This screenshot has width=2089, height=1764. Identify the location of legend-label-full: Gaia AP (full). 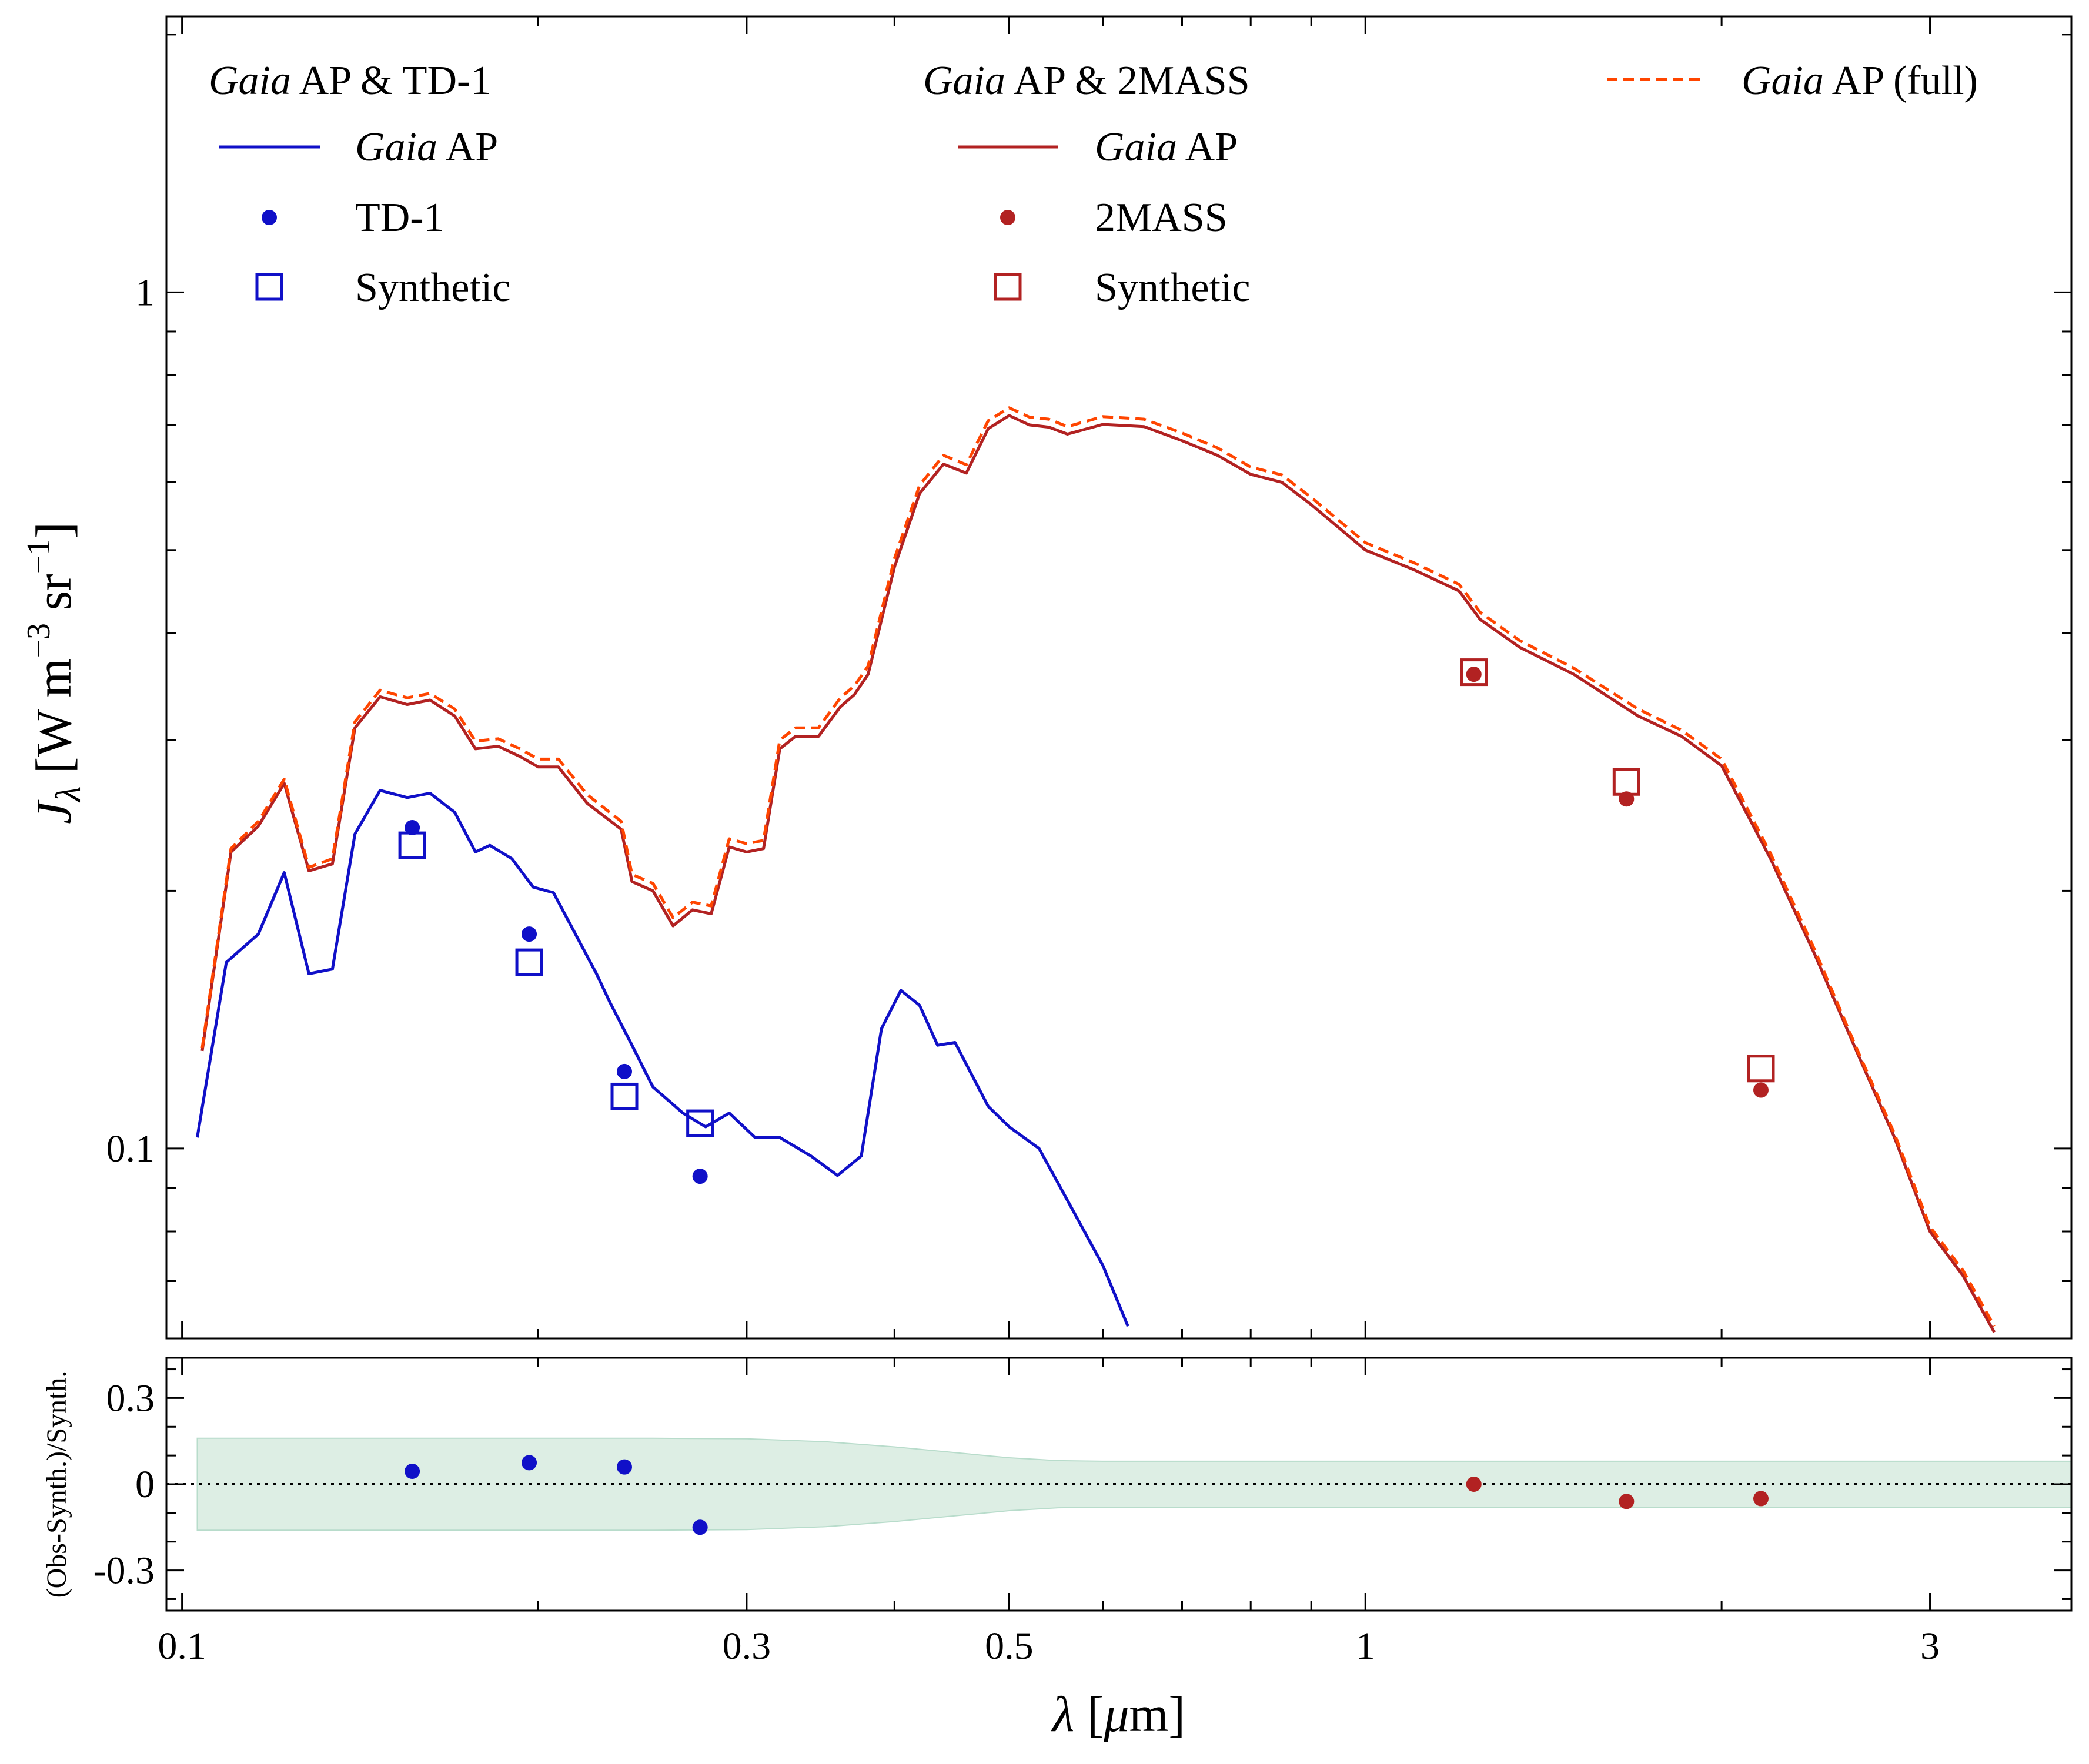
(1860, 81).